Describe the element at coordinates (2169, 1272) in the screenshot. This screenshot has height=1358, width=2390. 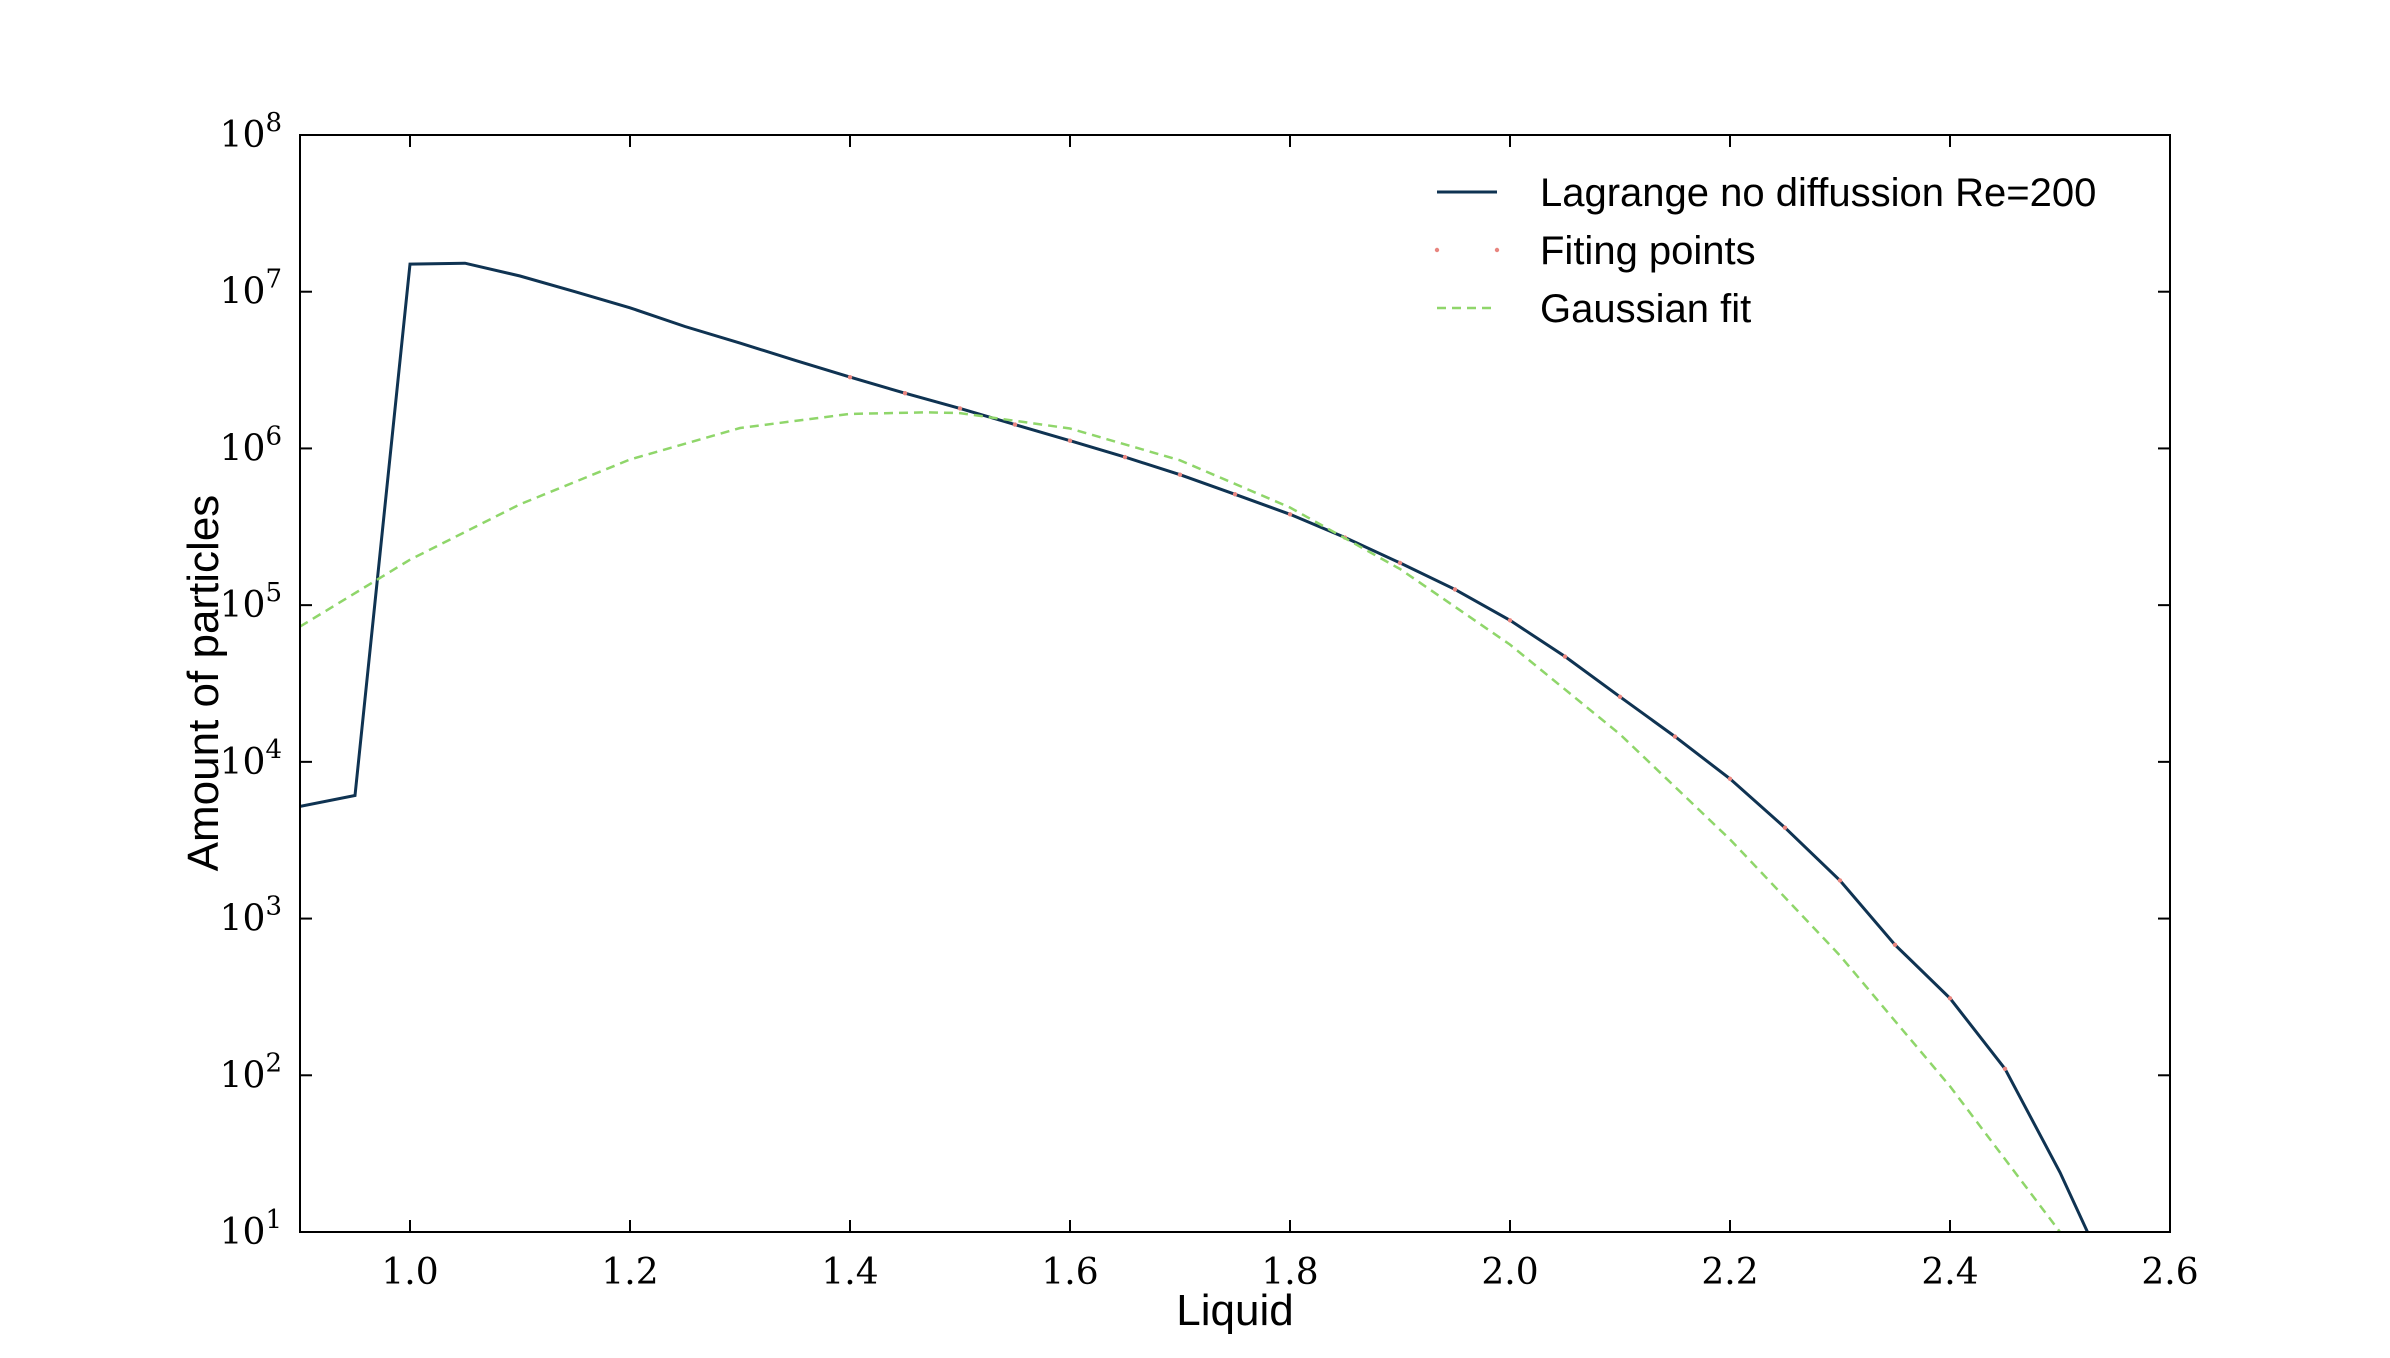
I see `x-tick-label: 2.6` at that location.